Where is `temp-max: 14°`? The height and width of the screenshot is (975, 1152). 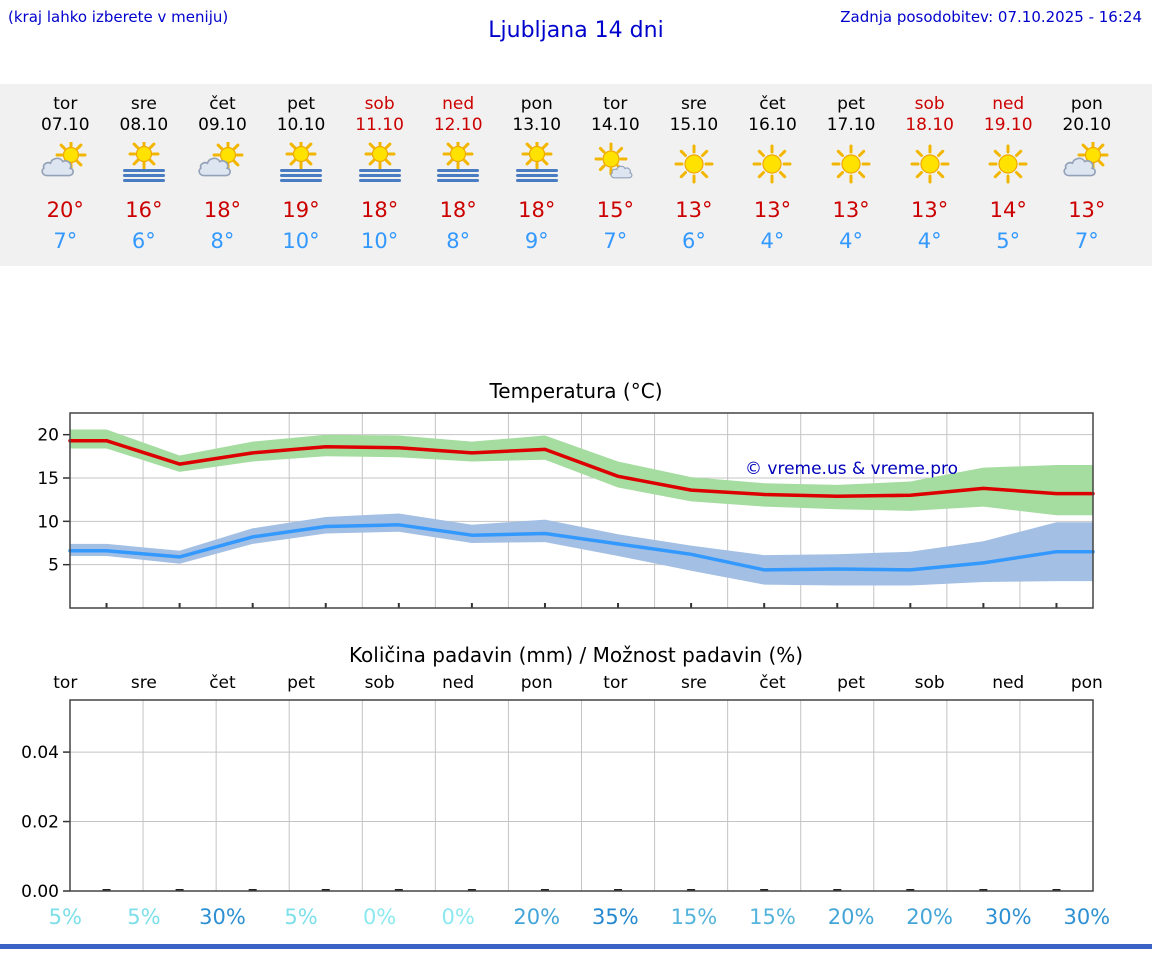
temp-max: 14° is located at coordinates (1008, 210).